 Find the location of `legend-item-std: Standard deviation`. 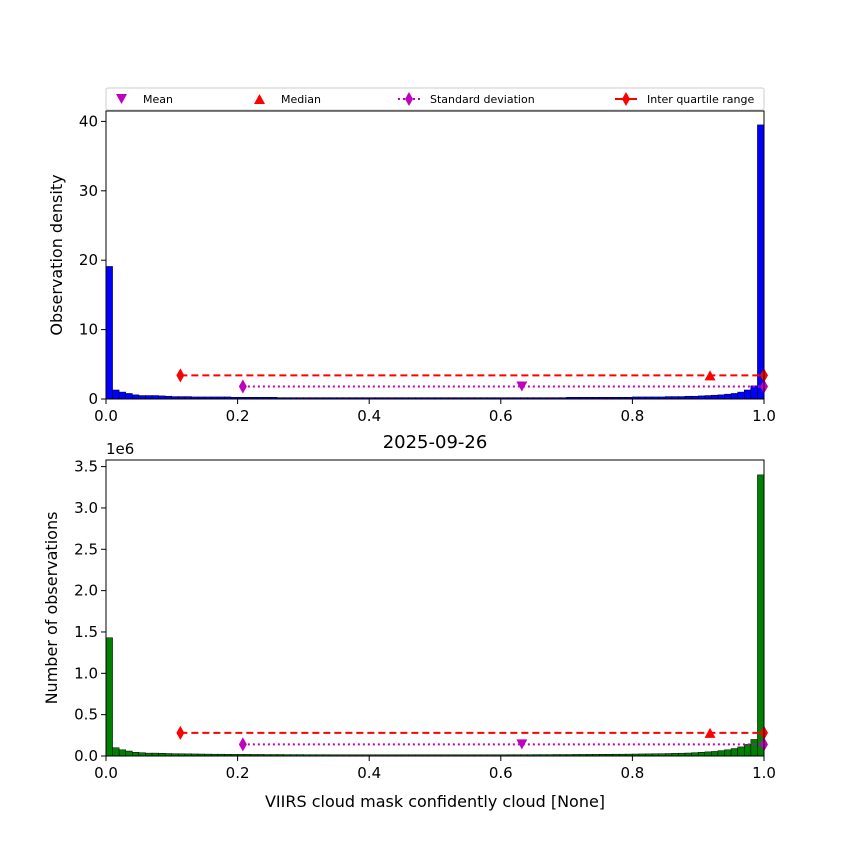

legend-item-std: Standard deviation is located at coordinates (466, 99).